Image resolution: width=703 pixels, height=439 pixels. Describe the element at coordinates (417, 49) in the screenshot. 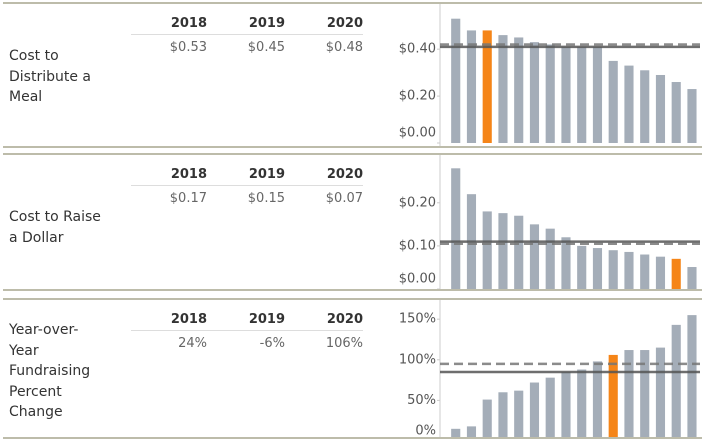

I see `y-tick-label: $0.40` at that location.